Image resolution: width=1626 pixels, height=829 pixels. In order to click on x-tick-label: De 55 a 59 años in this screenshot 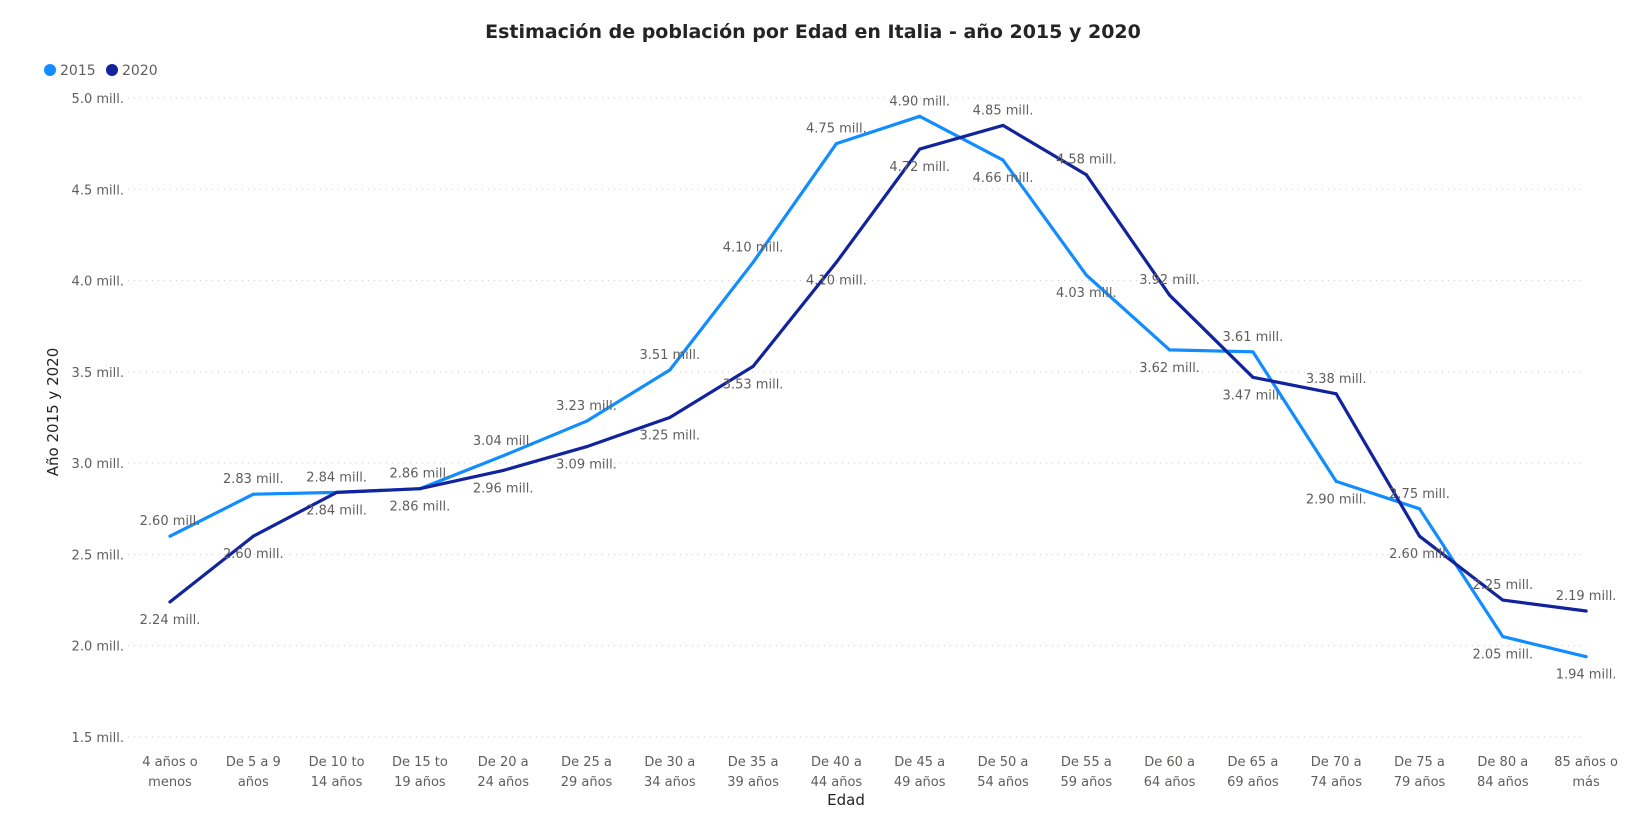, I will do `click(1086, 772)`.